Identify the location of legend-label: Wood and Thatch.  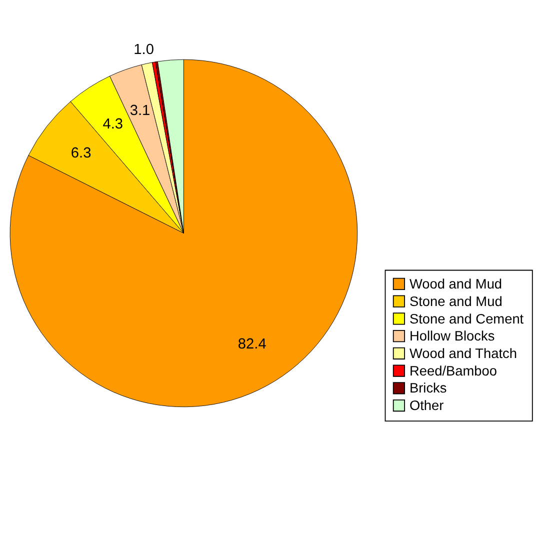
(463, 353).